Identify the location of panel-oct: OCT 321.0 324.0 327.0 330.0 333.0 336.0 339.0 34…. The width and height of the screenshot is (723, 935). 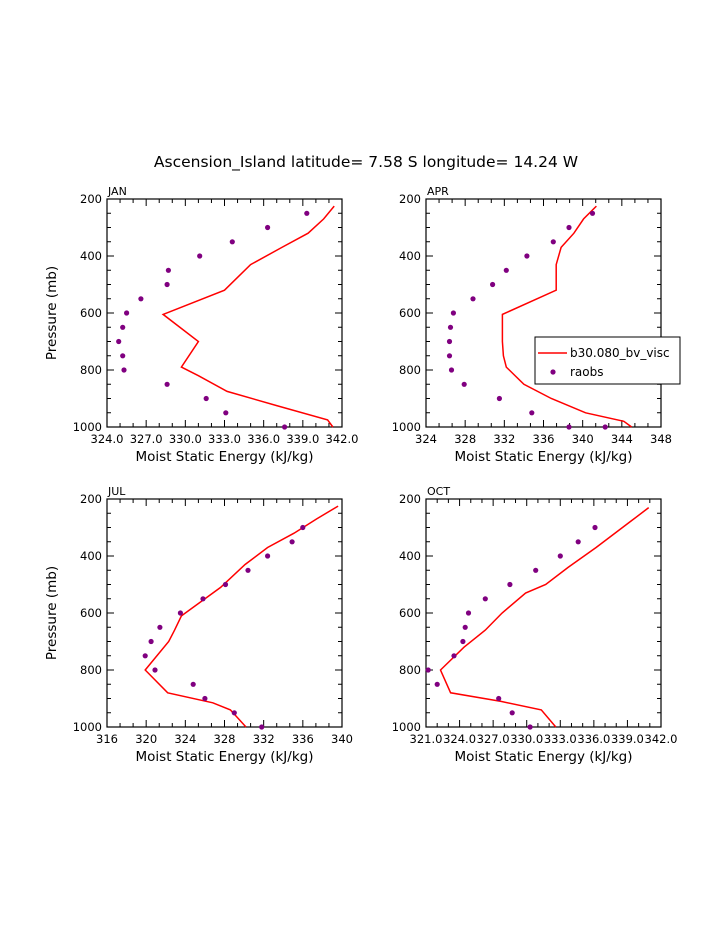
(535, 625).